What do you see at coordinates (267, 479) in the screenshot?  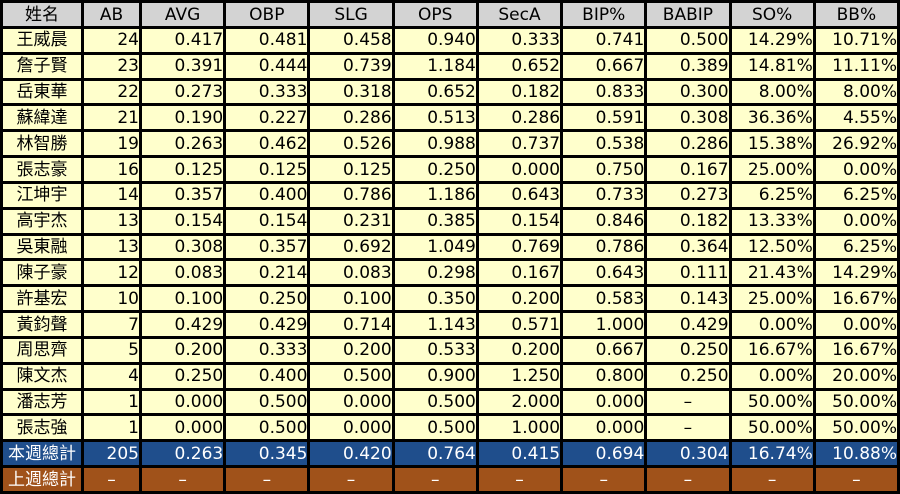 I see `cell-obp: –` at bounding box center [267, 479].